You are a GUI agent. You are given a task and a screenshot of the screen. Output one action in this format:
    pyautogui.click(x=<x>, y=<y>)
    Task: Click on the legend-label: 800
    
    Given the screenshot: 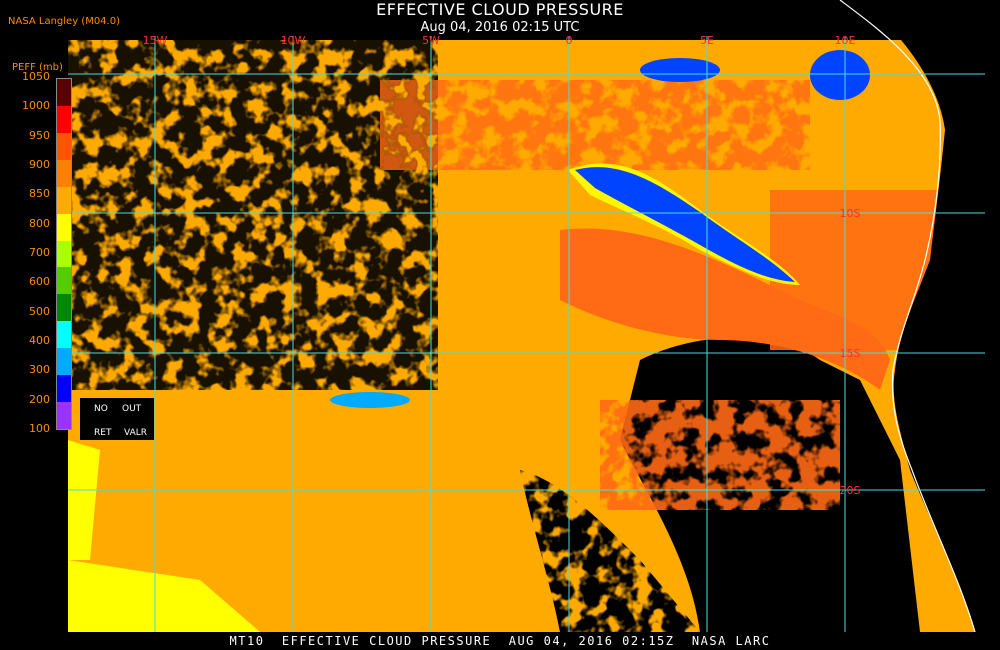 What is the action you would take?
    pyautogui.click(x=39, y=223)
    